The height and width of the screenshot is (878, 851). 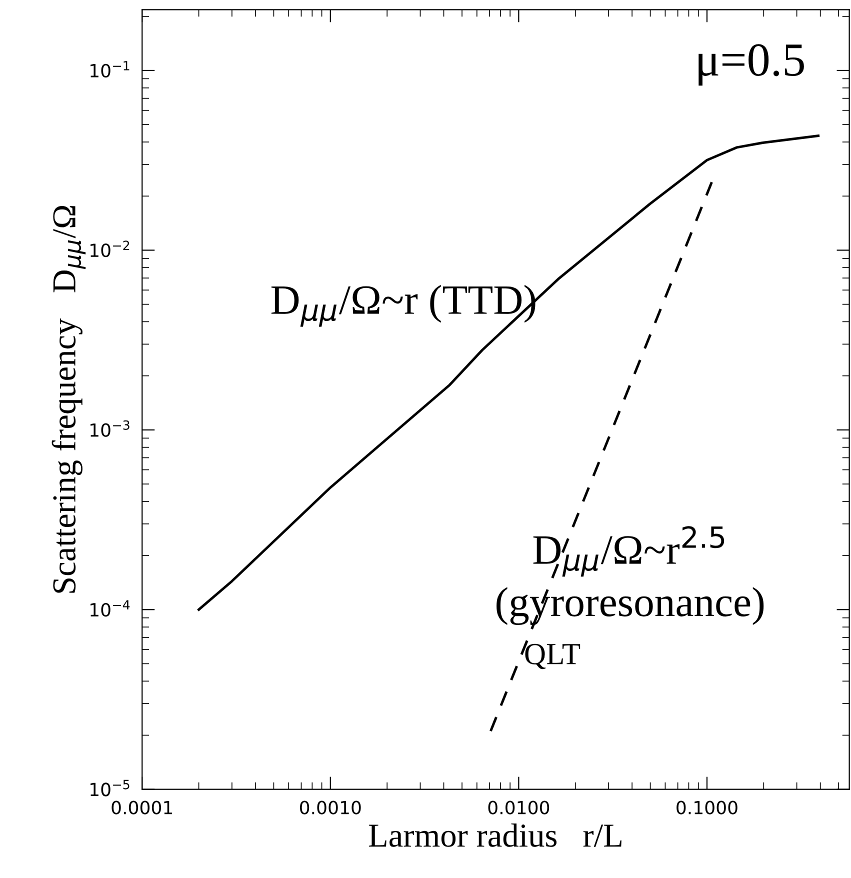 I want to click on x-tick-label: 0.0001, so click(x=142, y=807).